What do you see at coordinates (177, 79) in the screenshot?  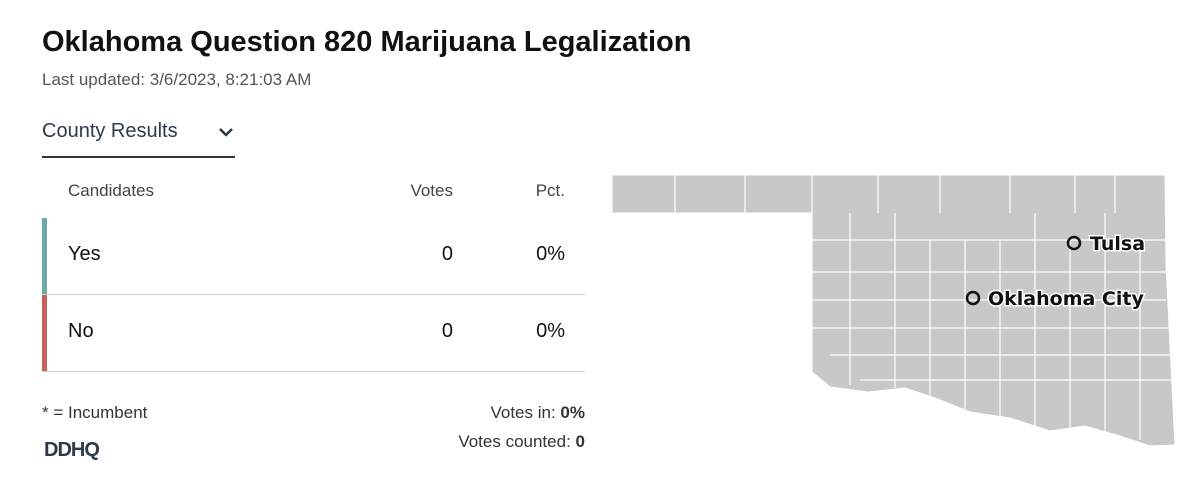 I see `last-updated: Last updated: 3/6/2023, 8:21:03 AM` at bounding box center [177, 79].